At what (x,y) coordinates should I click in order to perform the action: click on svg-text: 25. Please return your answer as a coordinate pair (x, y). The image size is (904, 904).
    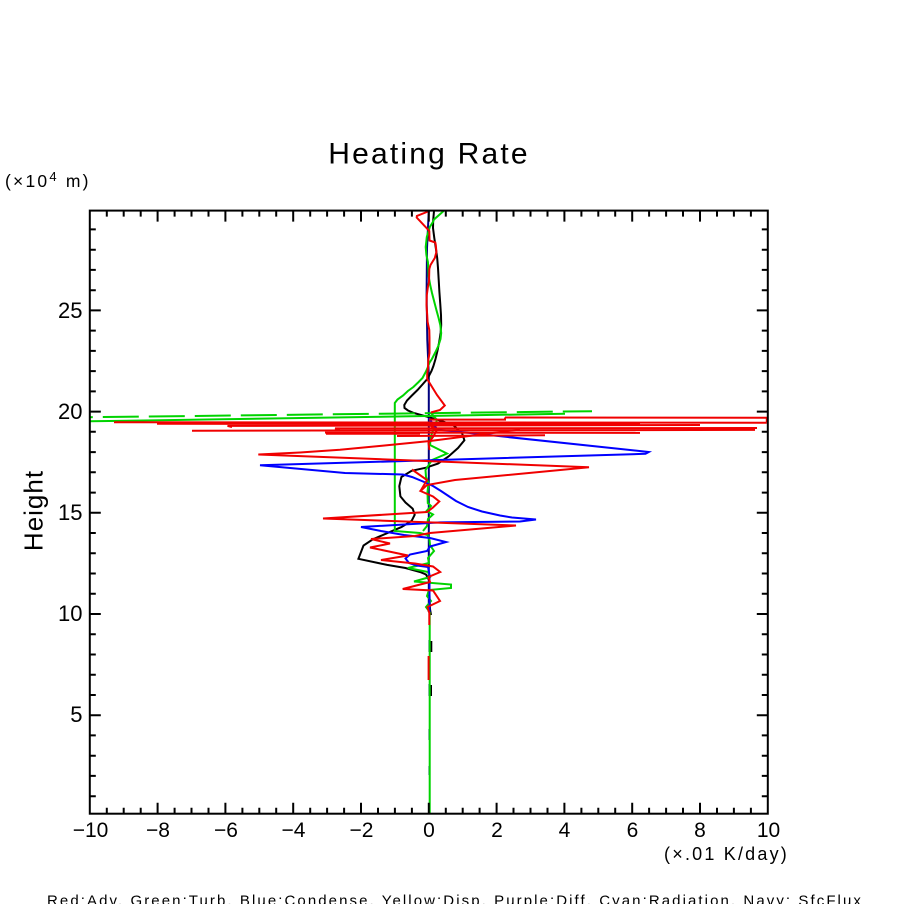
    Looking at the image, I should click on (70, 310).